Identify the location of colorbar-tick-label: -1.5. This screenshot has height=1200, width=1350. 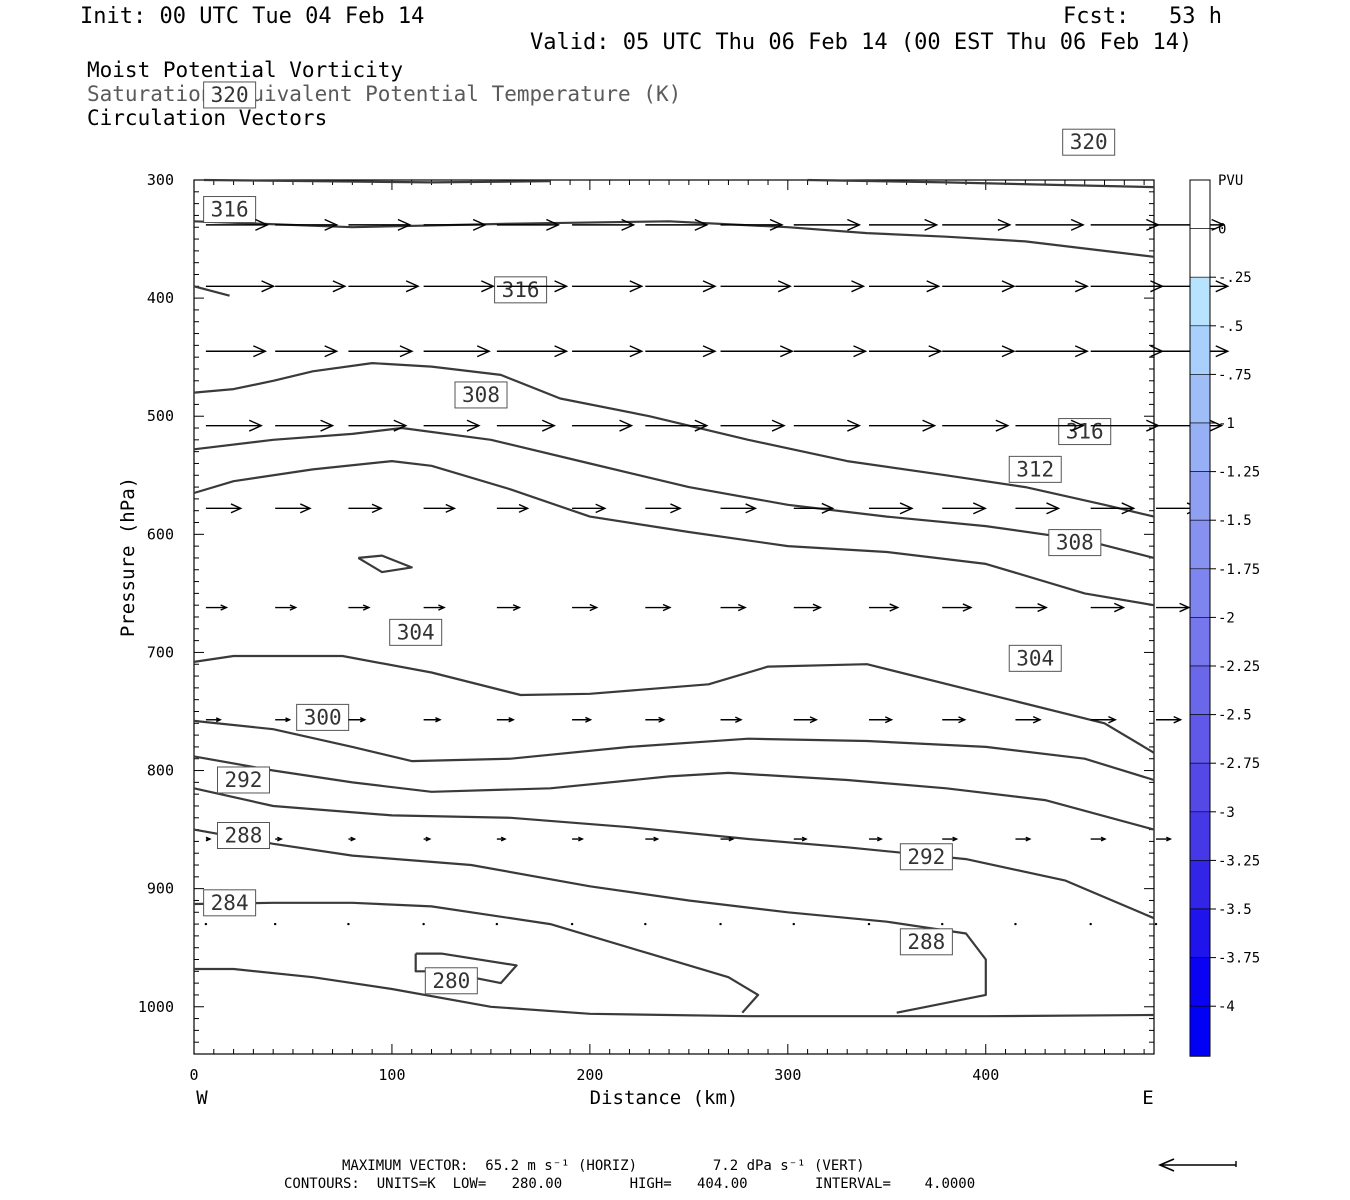
(1235, 521).